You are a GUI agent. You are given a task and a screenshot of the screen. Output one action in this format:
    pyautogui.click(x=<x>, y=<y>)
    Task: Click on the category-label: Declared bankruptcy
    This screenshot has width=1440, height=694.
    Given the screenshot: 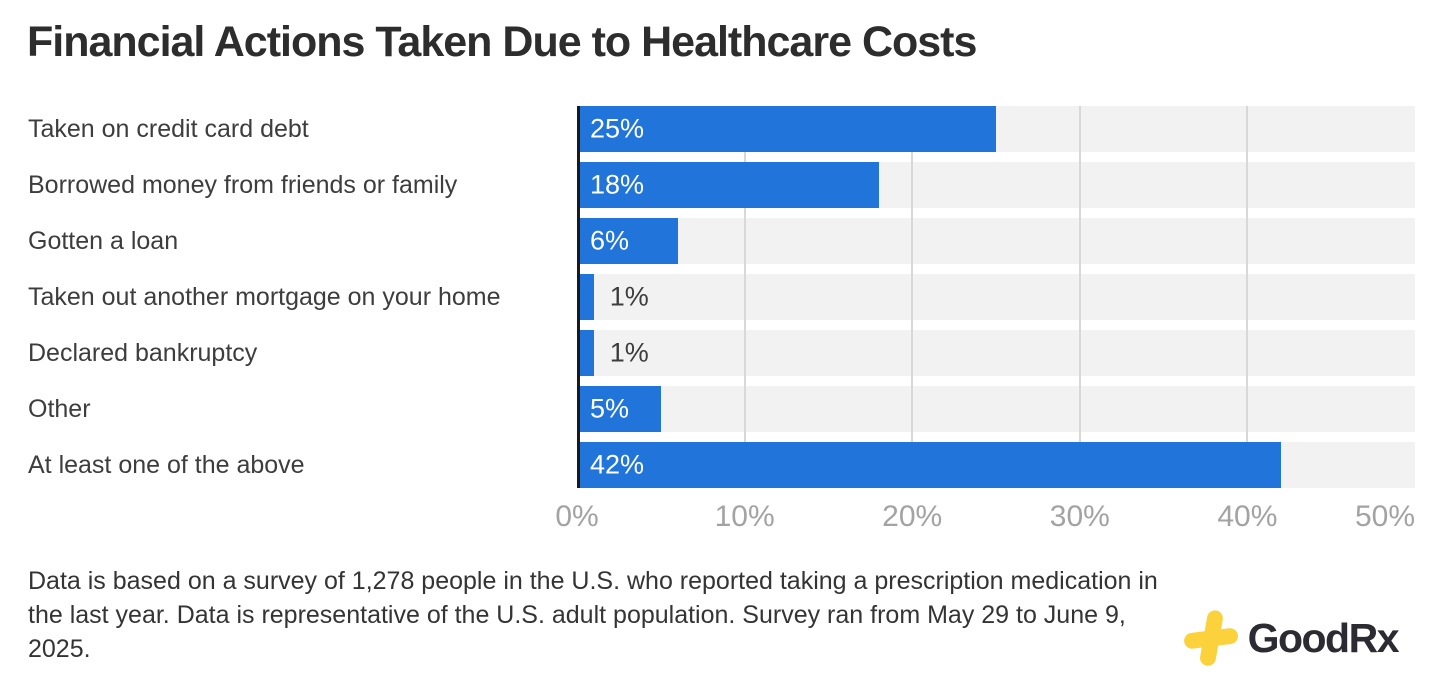 What is the action you would take?
    pyautogui.click(x=143, y=352)
    